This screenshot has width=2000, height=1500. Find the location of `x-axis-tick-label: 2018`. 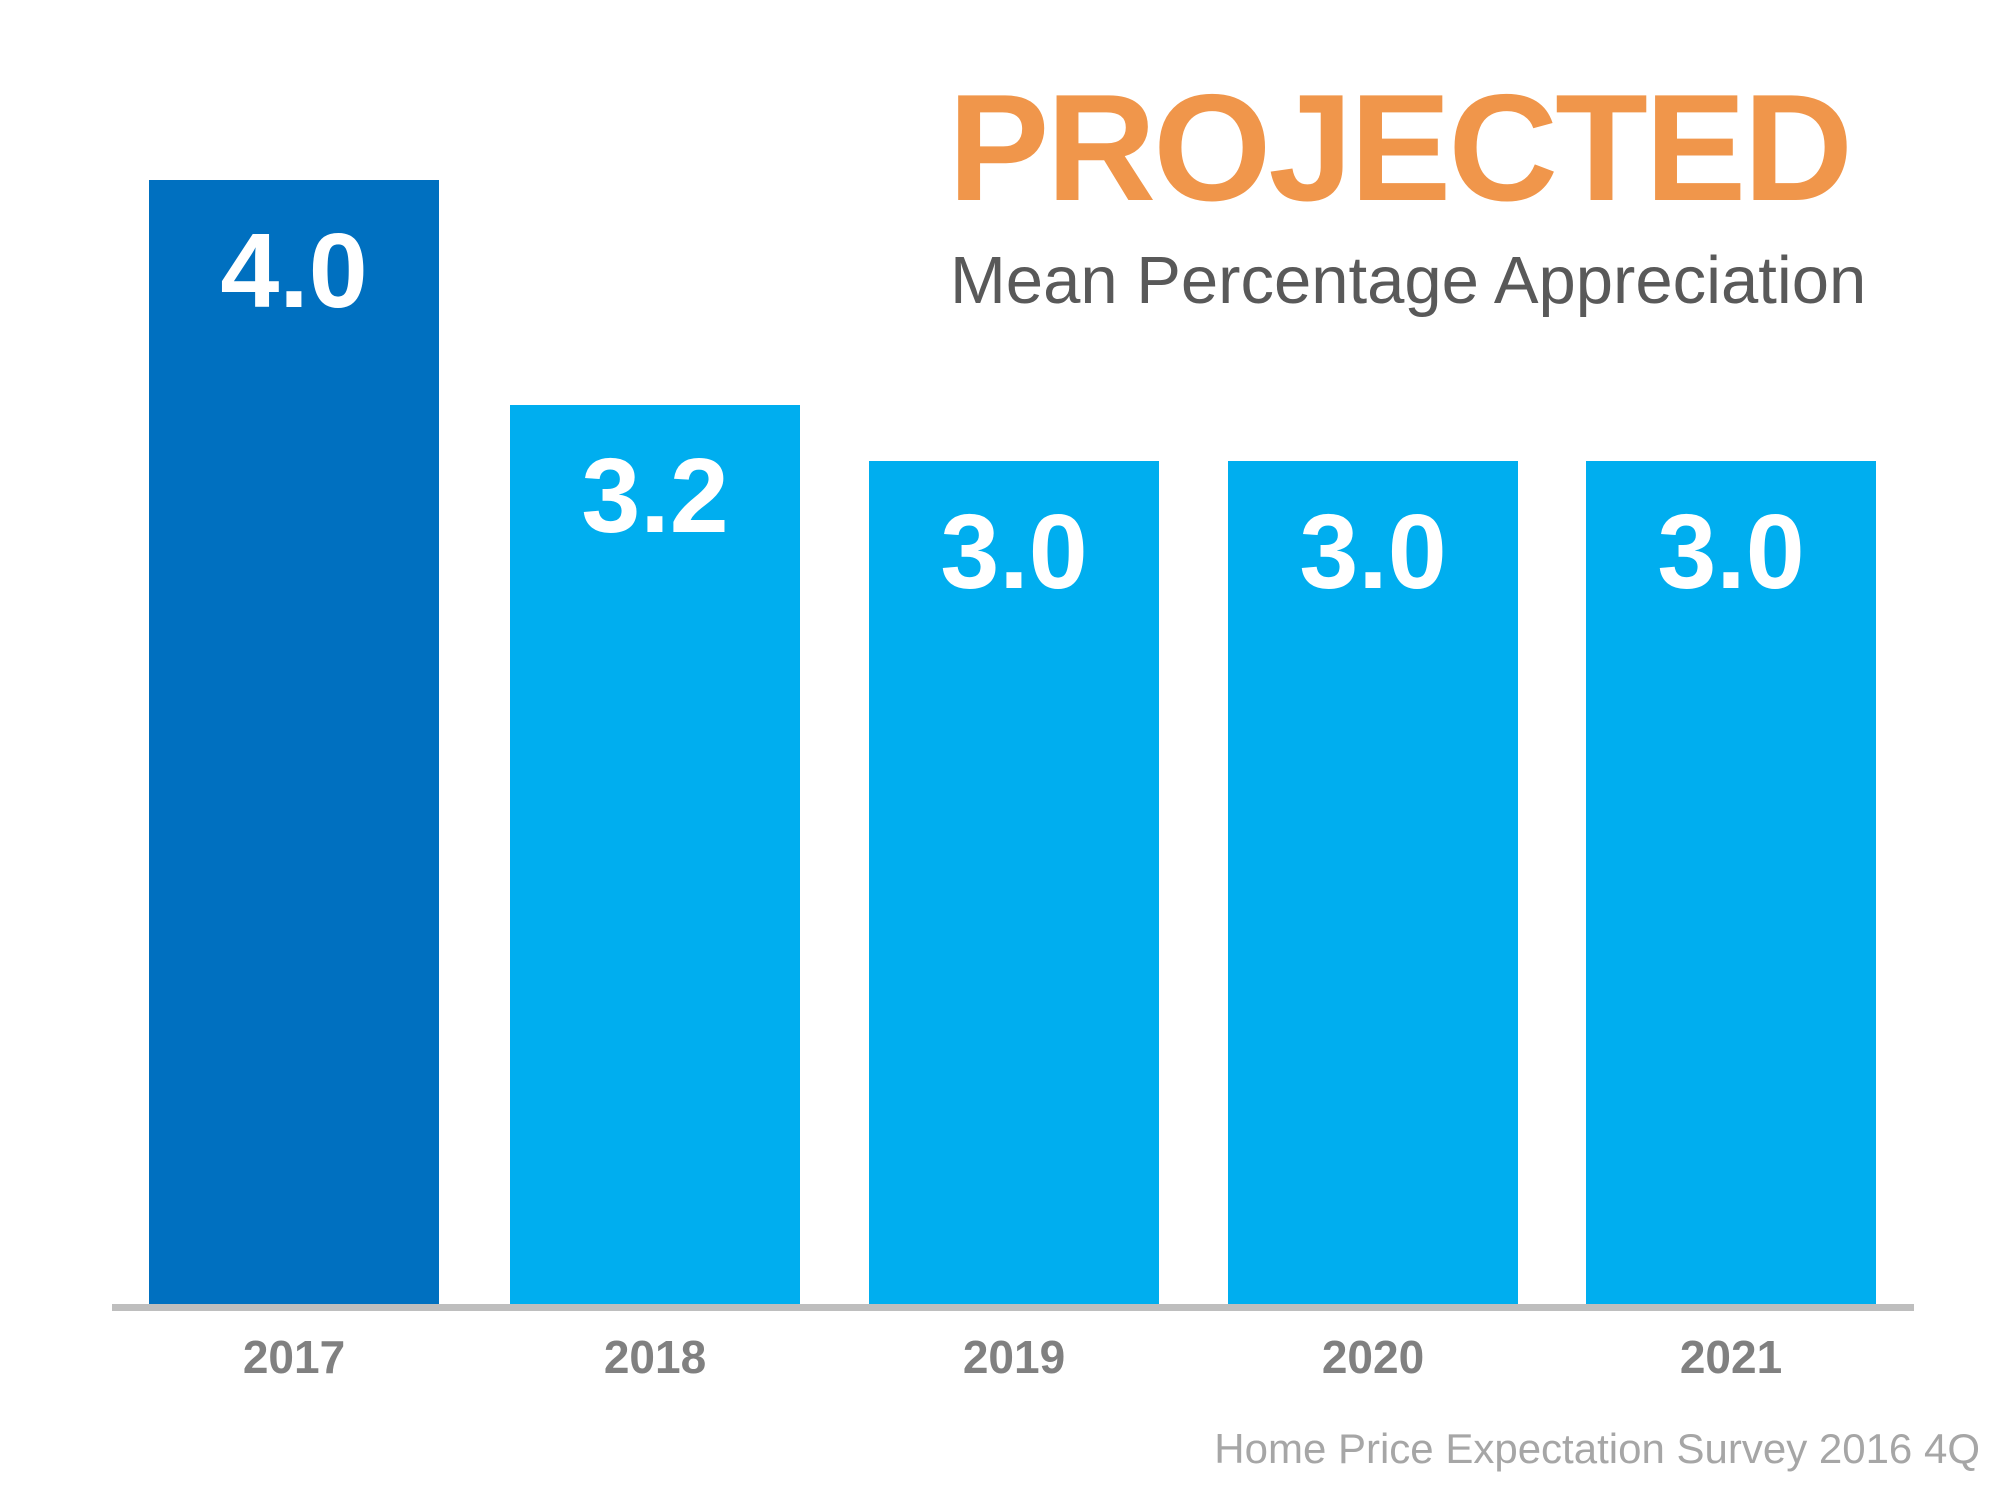

x-axis-tick-label: 2018 is located at coordinates (655, 1357).